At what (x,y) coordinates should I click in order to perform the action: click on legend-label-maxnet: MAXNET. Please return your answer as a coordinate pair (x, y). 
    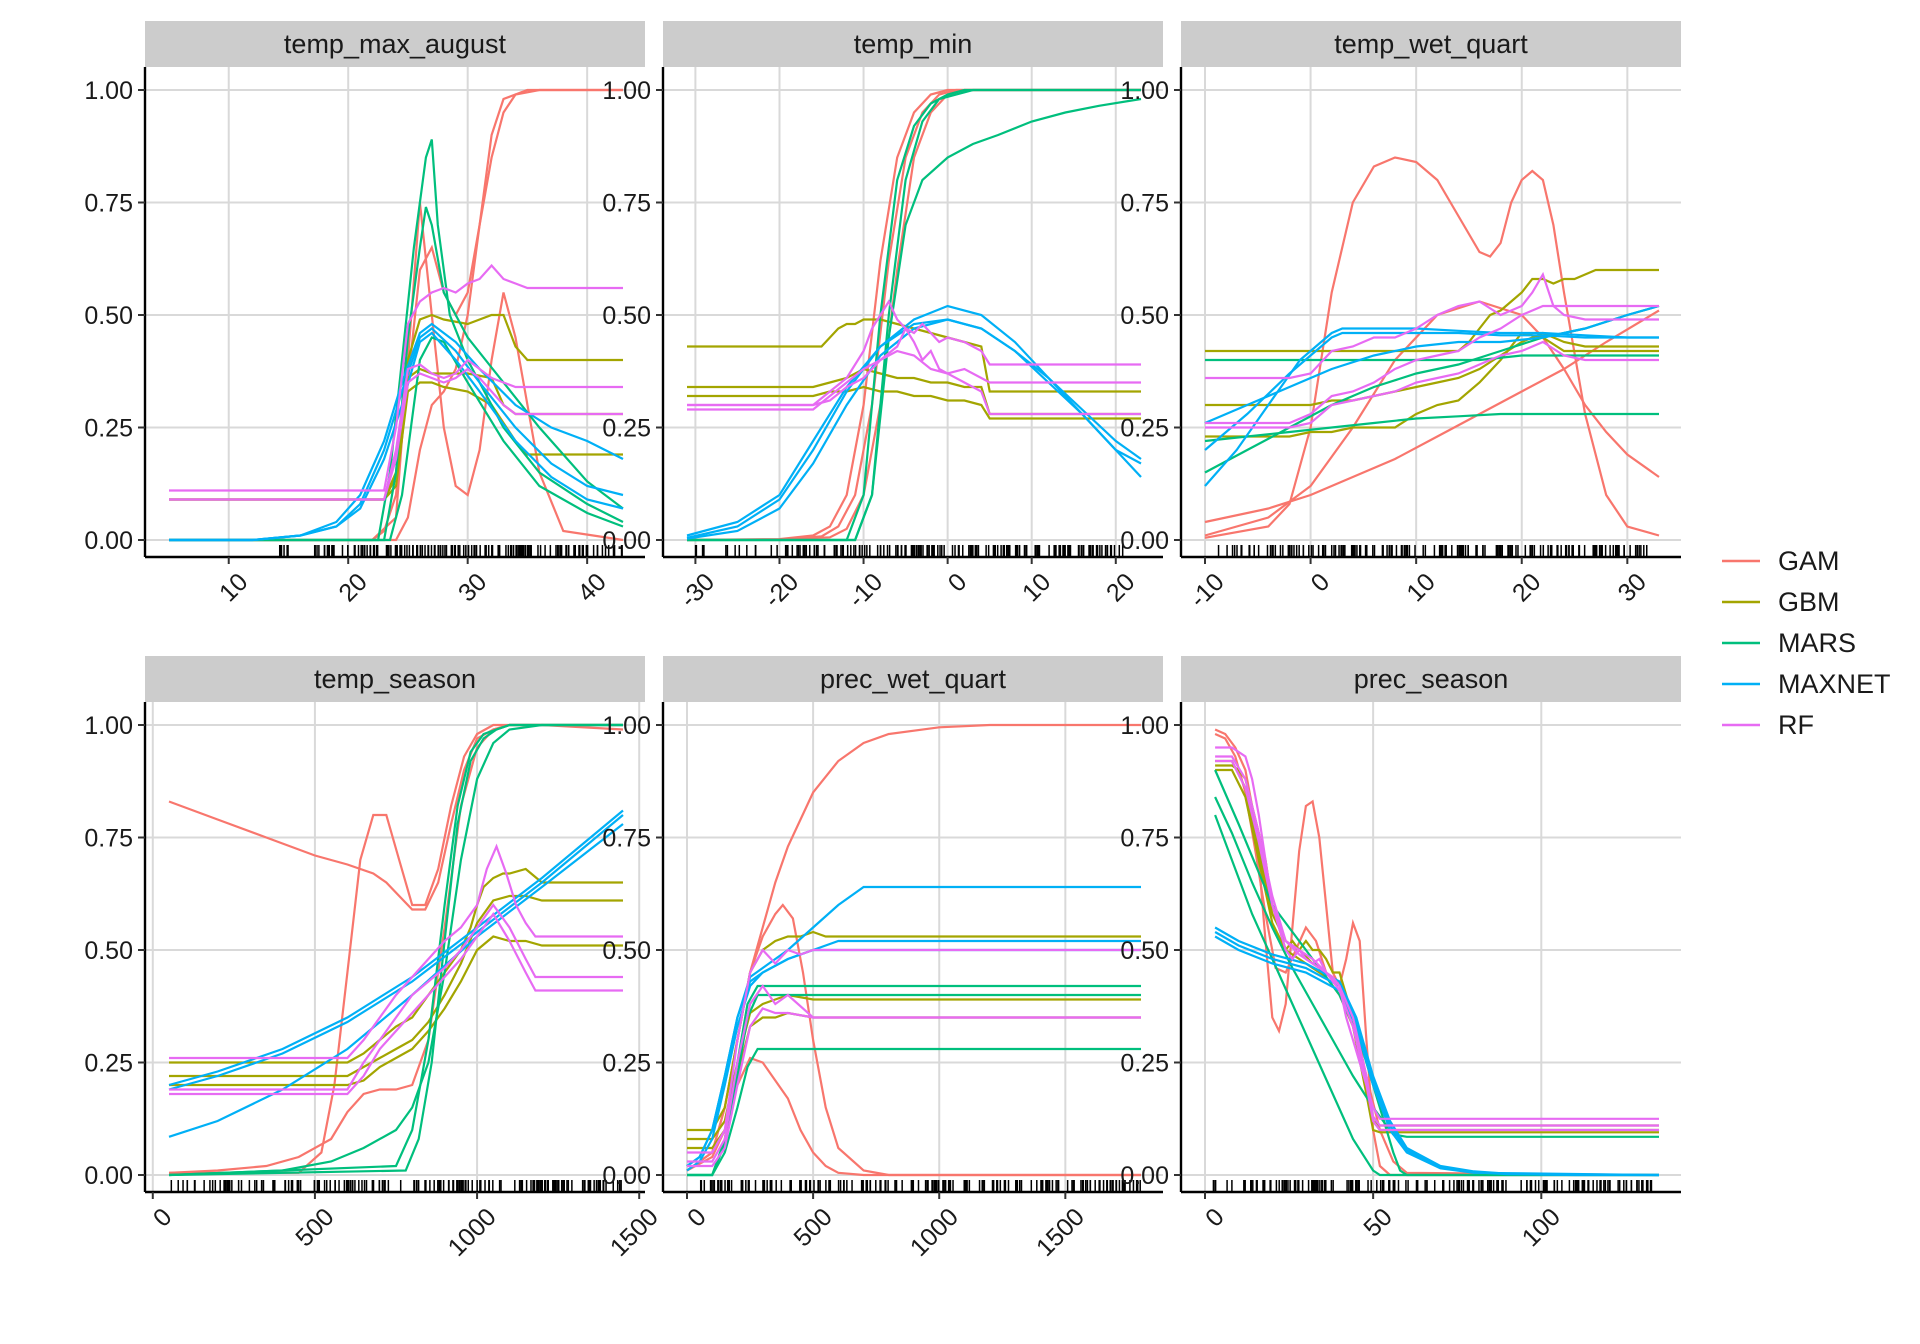
    Looking at the image, I should click on (1834, 684).